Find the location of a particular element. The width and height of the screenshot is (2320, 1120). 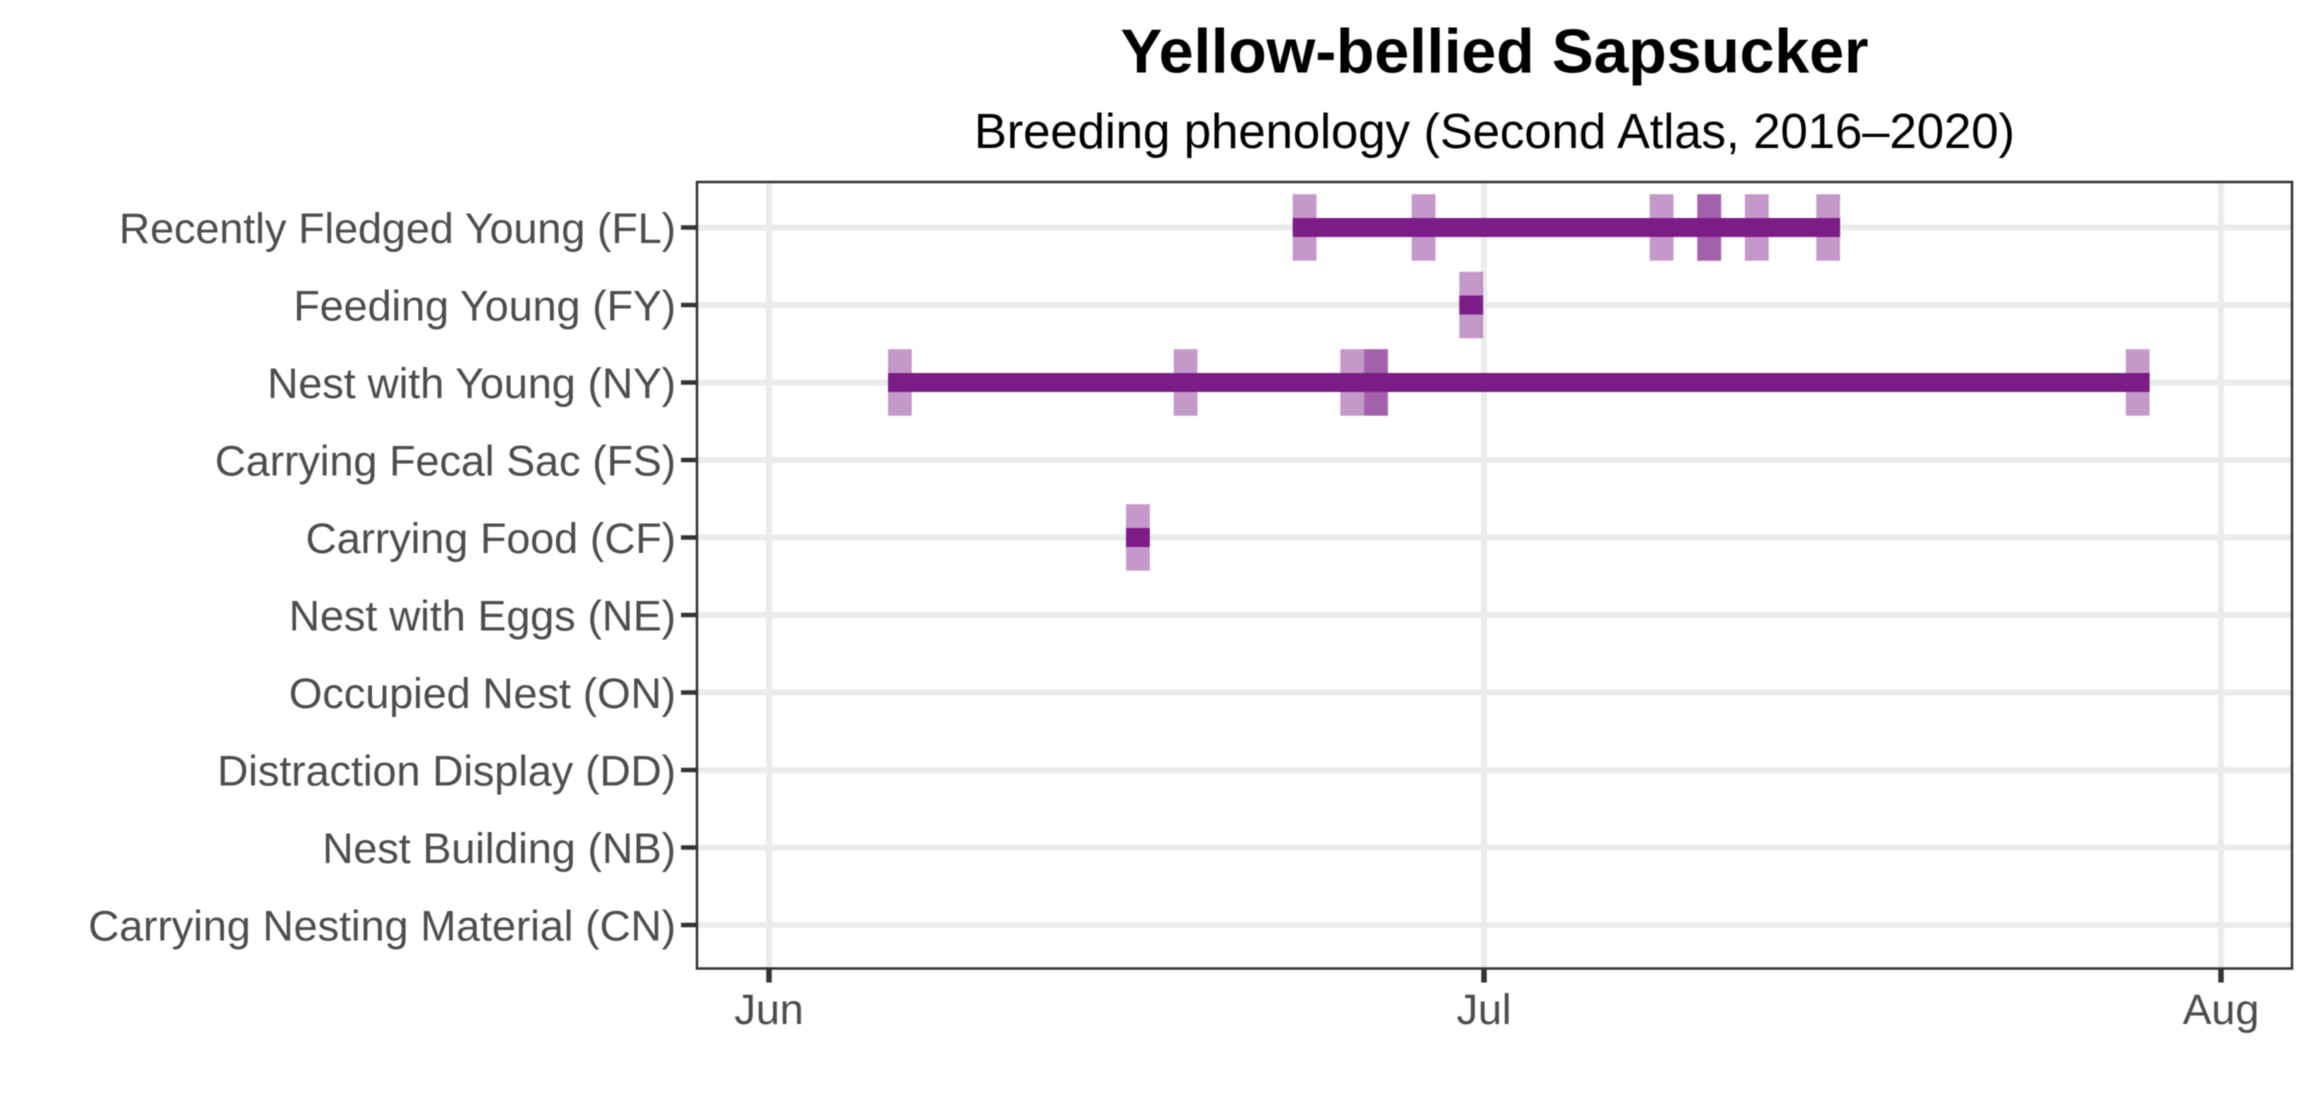

svg-text: Feeding Young (FY) is located at coordinates (485, 306).